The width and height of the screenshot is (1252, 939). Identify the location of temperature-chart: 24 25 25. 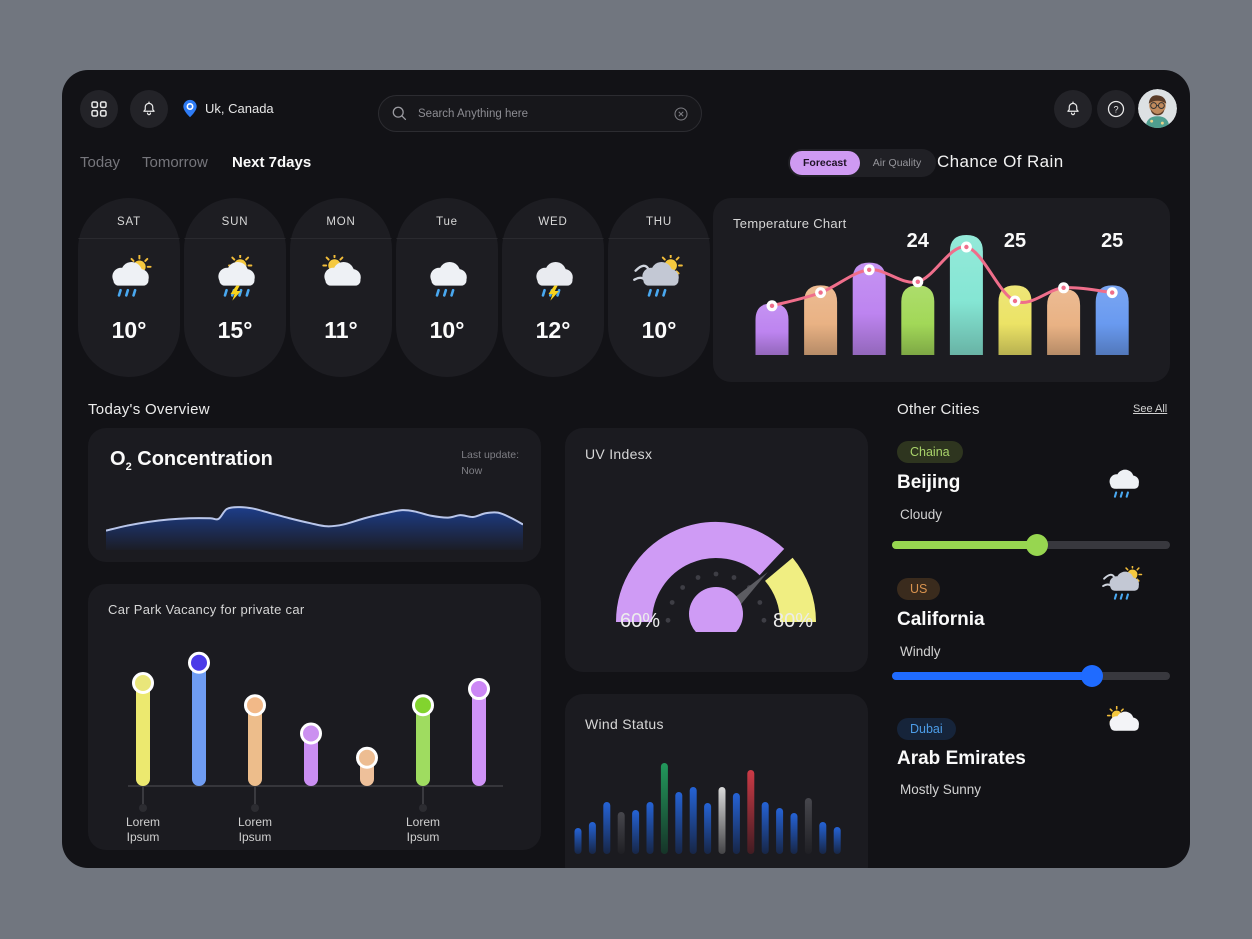
(942, 293).